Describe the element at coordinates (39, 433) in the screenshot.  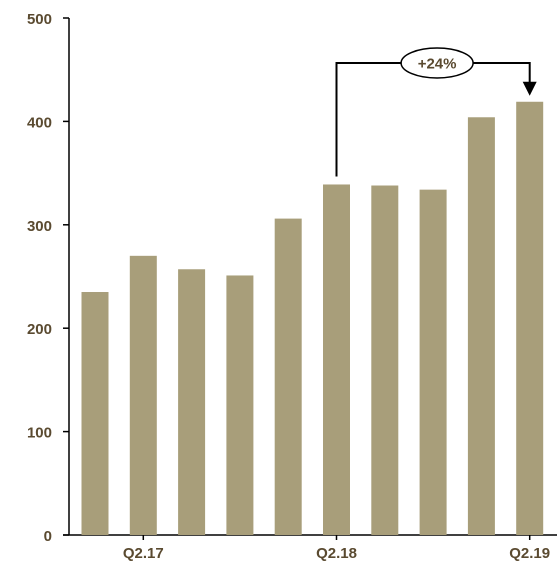
I see `y-tick-label: 100` at that location.